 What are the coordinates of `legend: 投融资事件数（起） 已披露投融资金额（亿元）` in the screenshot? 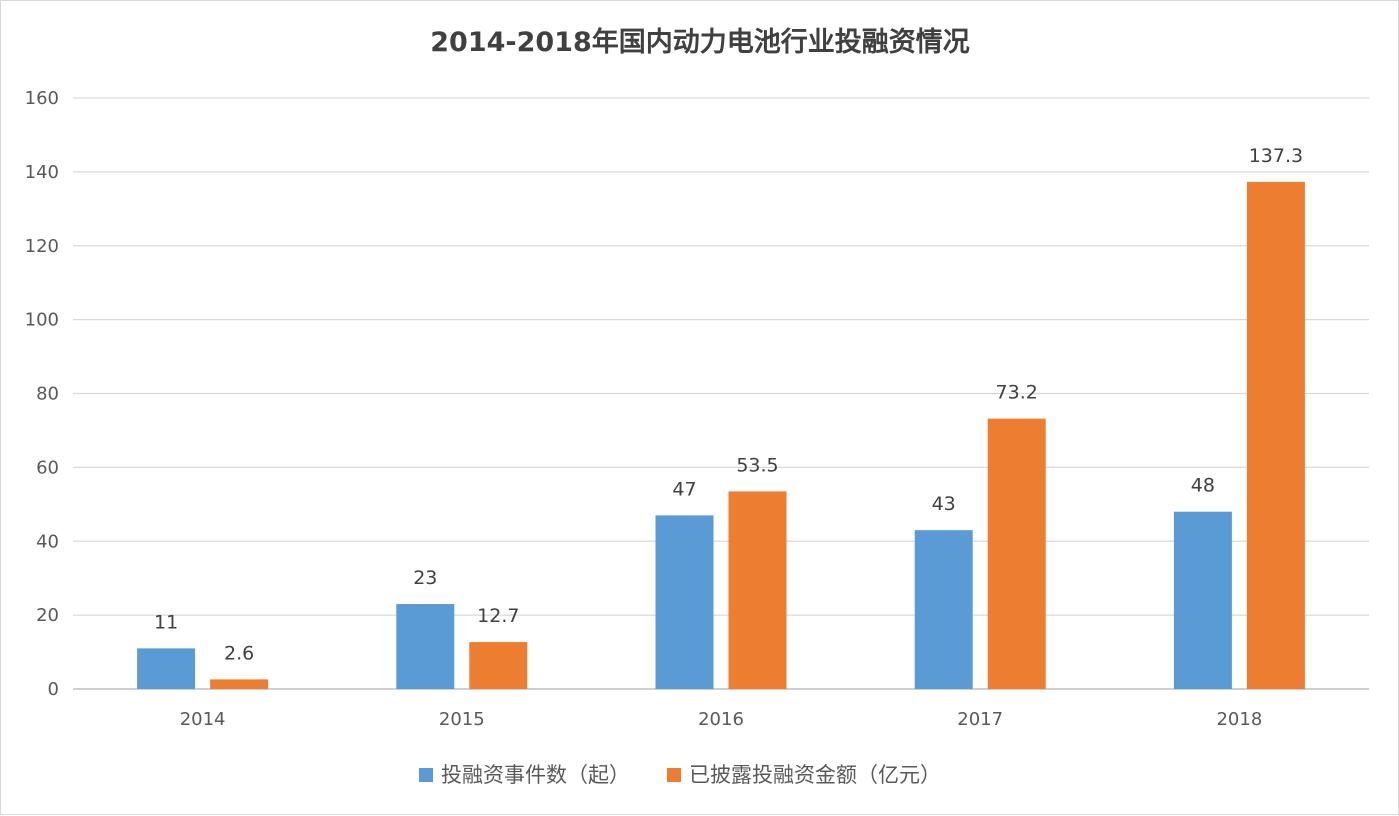 It's located at (680, 775).